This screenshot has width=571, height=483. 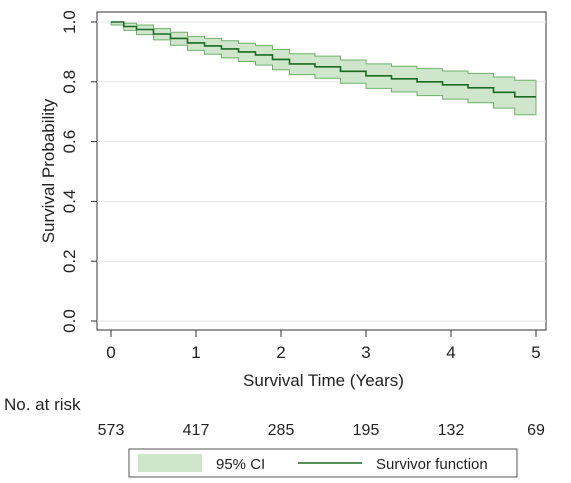 What do you see at coordinates (450, 352) in the screenshot?
I see `x-tick-label: 4` at bounding box center [450, 352].